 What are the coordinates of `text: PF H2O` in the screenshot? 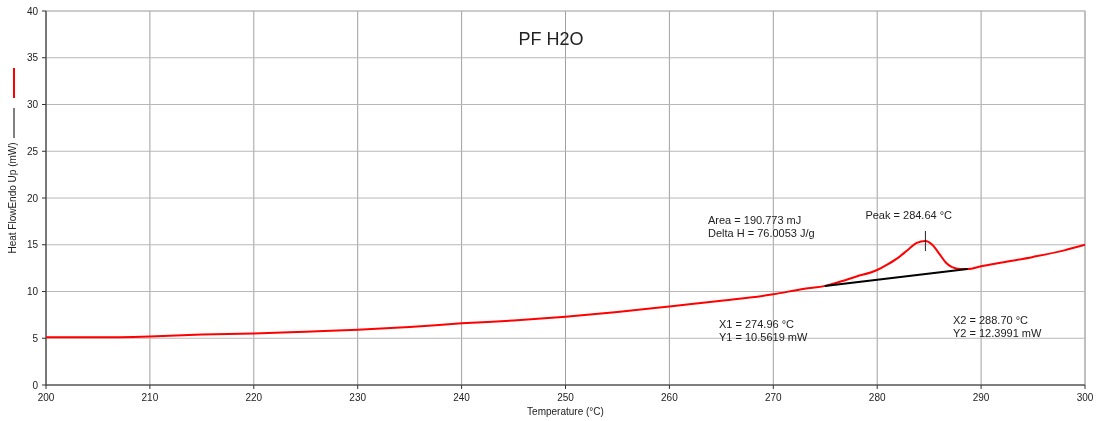 It's located at (551, 39).